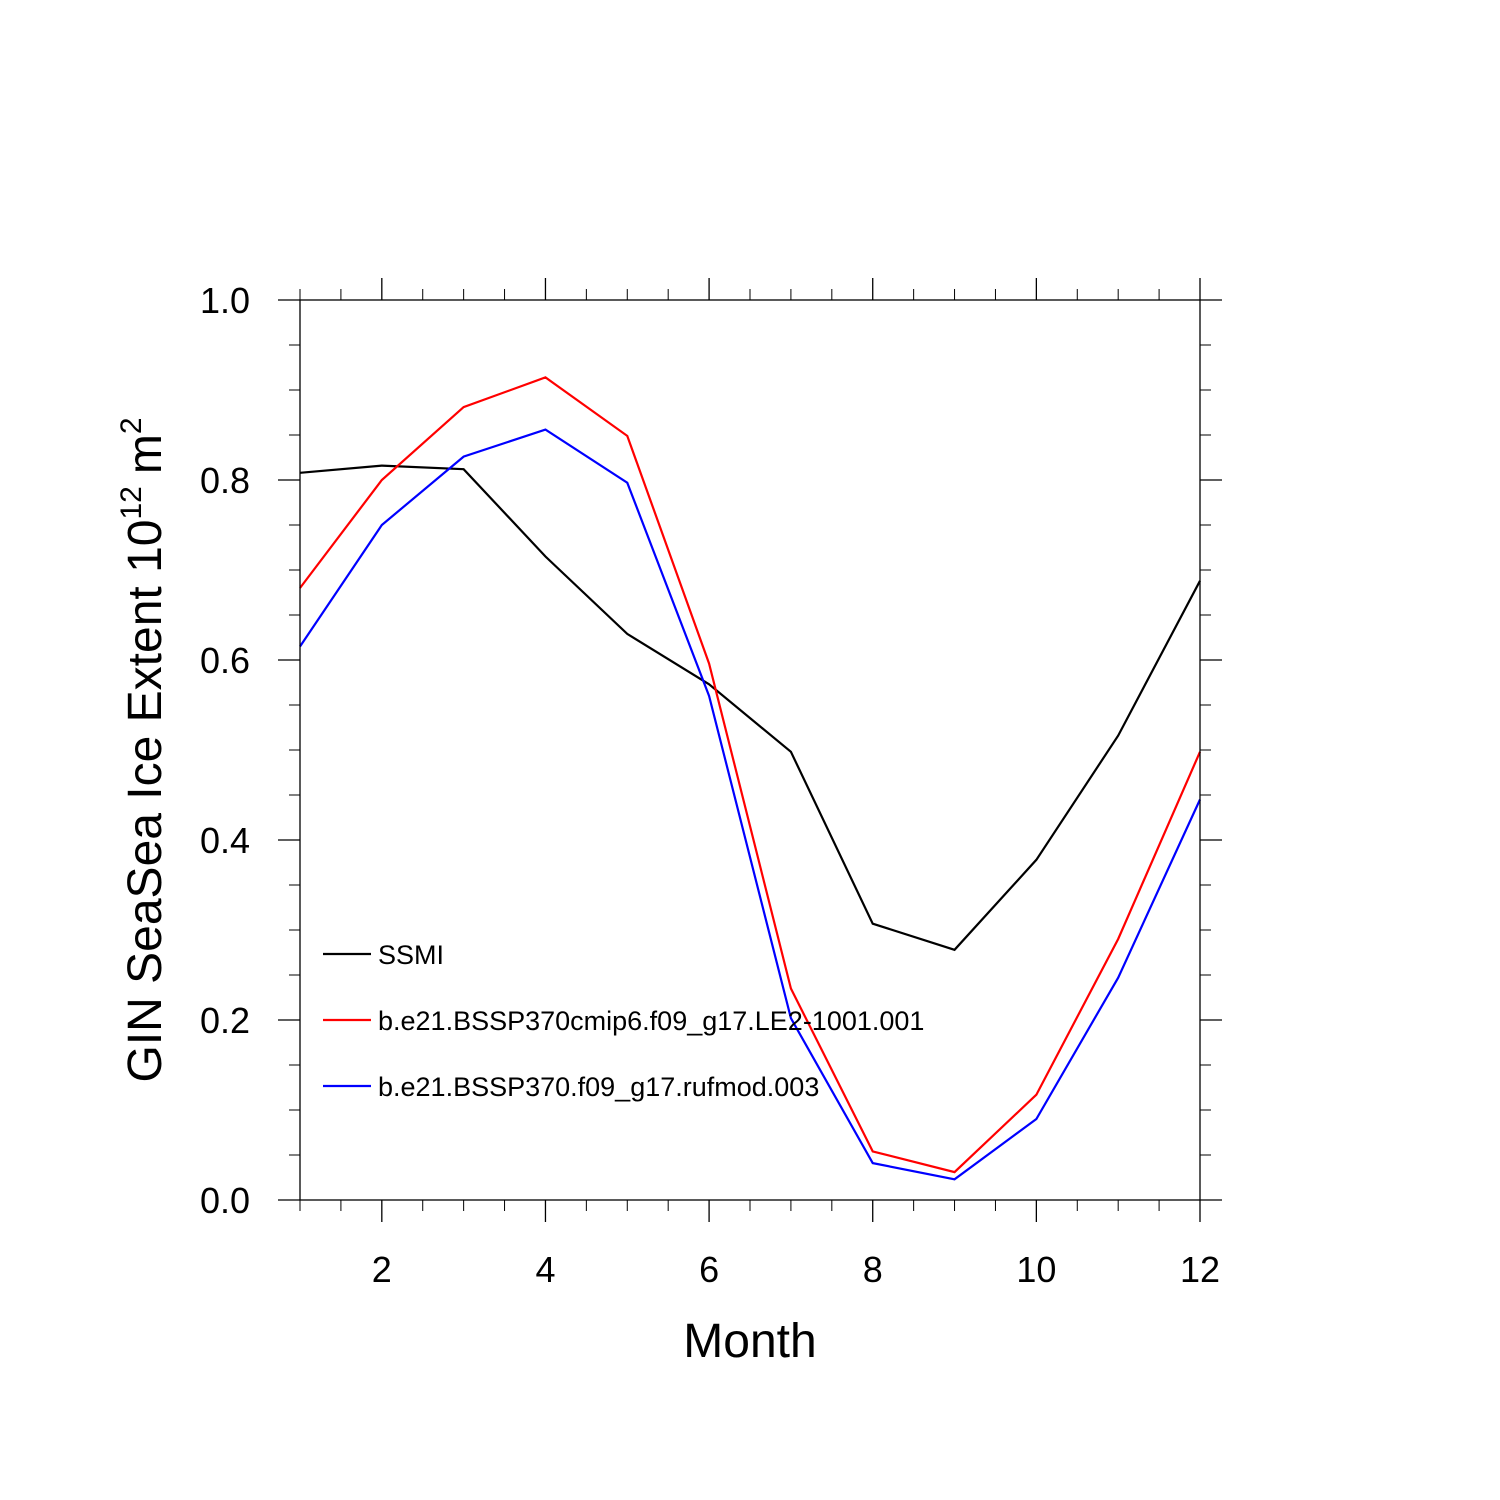 The image size is (1500, 1500). What do you see at coordinates (225, 1200) in the screenshot?
I see `y-tick-label: 0.0` at bounding box center [225, 1200].